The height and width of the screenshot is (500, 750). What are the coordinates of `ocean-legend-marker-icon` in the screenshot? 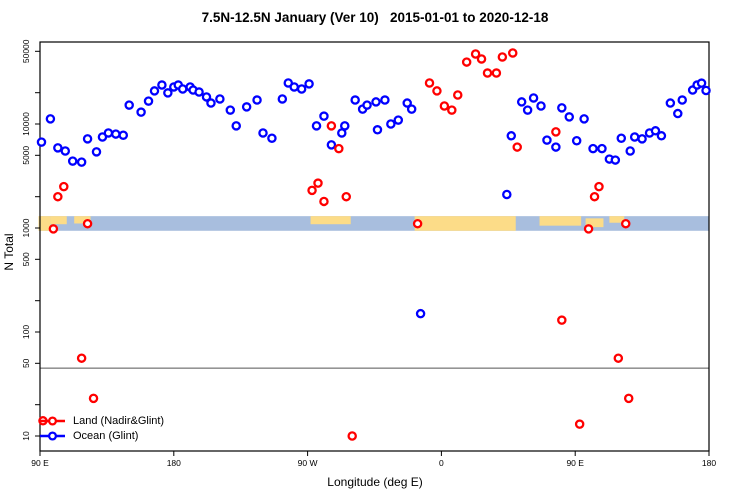 It's located at (52, 435).